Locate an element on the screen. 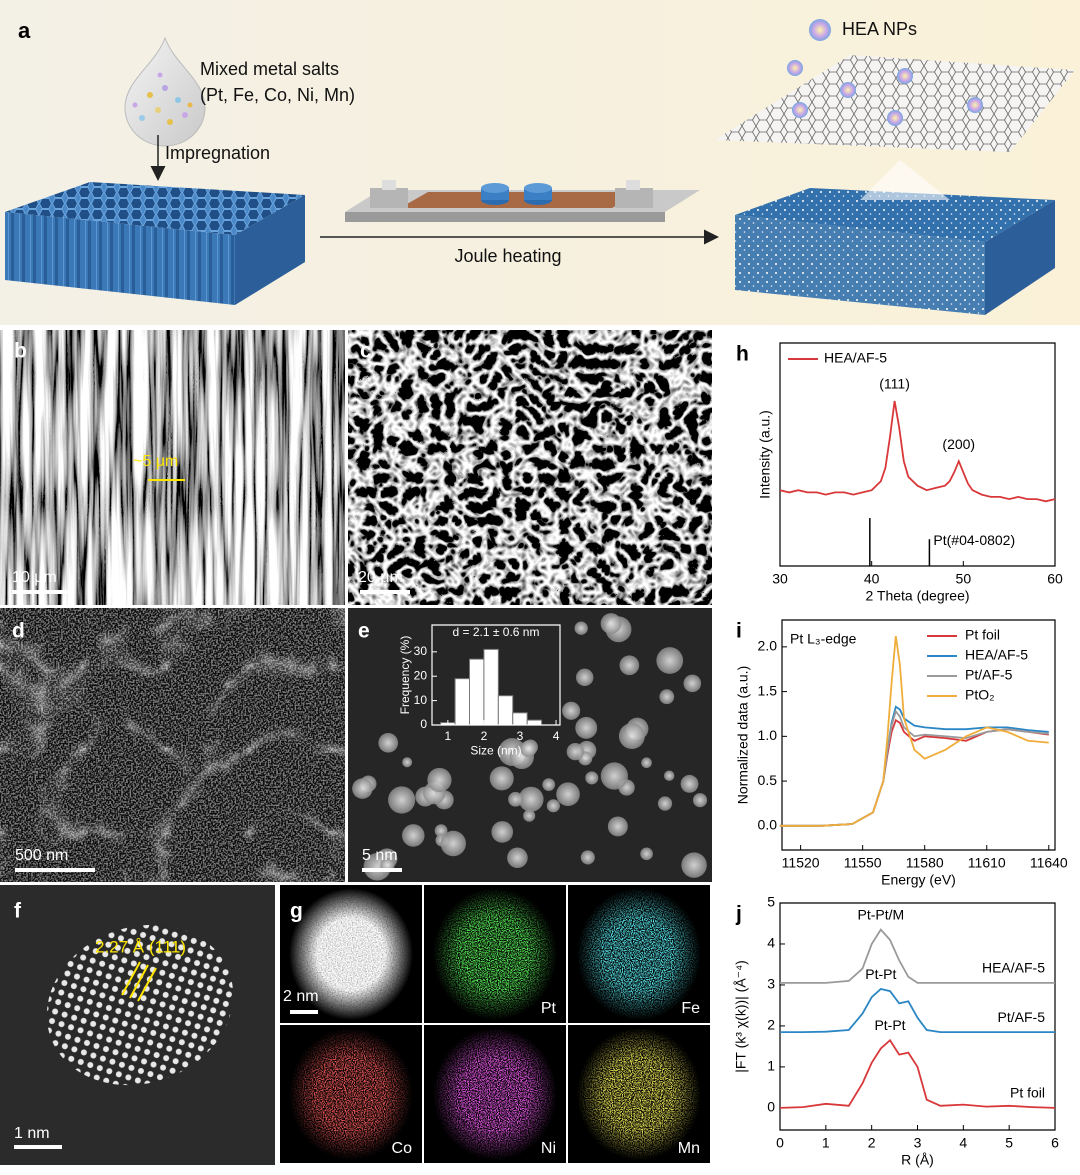 The width and height of the screenshot is (1080, 1175). x-tick-label: 3 is located at coordinates (520, 736).